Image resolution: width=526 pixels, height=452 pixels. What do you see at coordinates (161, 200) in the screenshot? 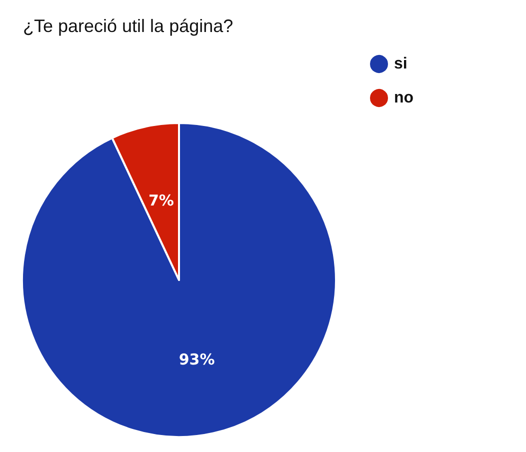
I see `data-label: 7%` at bounding box center [161, 200].